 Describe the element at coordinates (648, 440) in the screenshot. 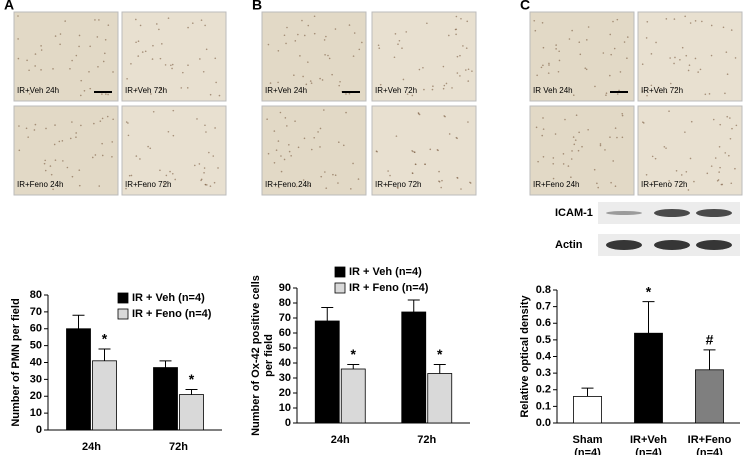

I see `x-tick-label: IR+Veh` at that location.